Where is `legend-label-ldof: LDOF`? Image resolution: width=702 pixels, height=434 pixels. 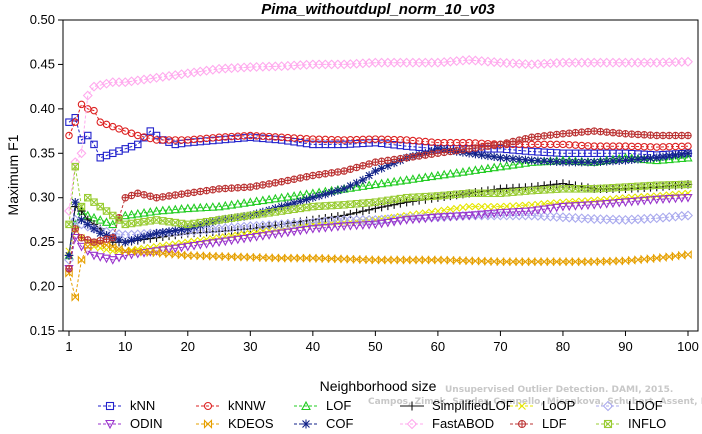 legend-label-ldof: LDOF is located at coordinates (645, 405).